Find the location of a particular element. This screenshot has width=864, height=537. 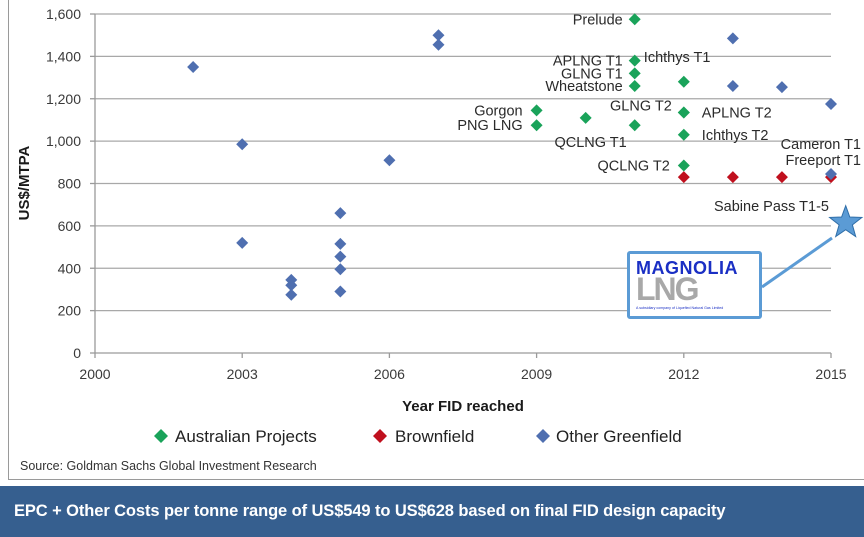

point-label: APLNG T2 is located at coordinates (737, 114).